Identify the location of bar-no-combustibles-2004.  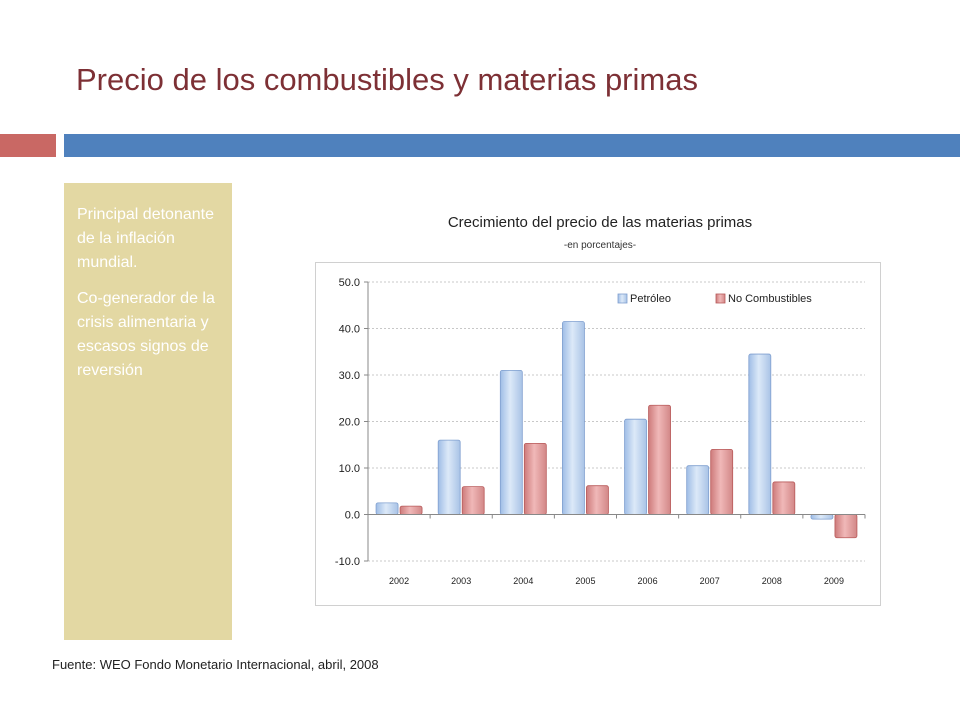
(535, 478).